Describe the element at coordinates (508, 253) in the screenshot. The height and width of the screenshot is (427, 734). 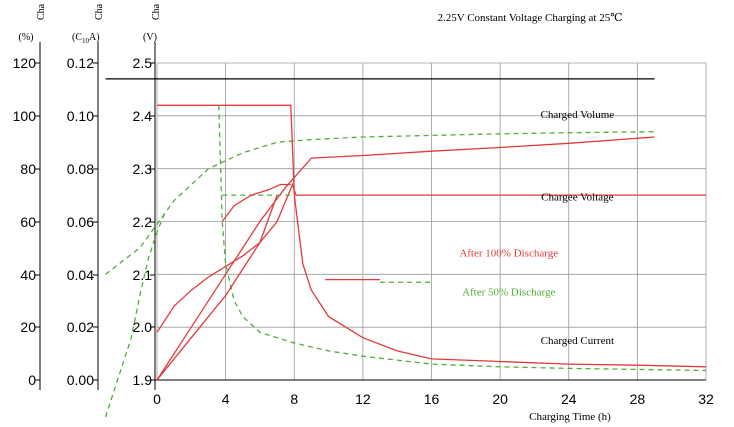
I see `annotation-label: After 100% Discharge` at that location.